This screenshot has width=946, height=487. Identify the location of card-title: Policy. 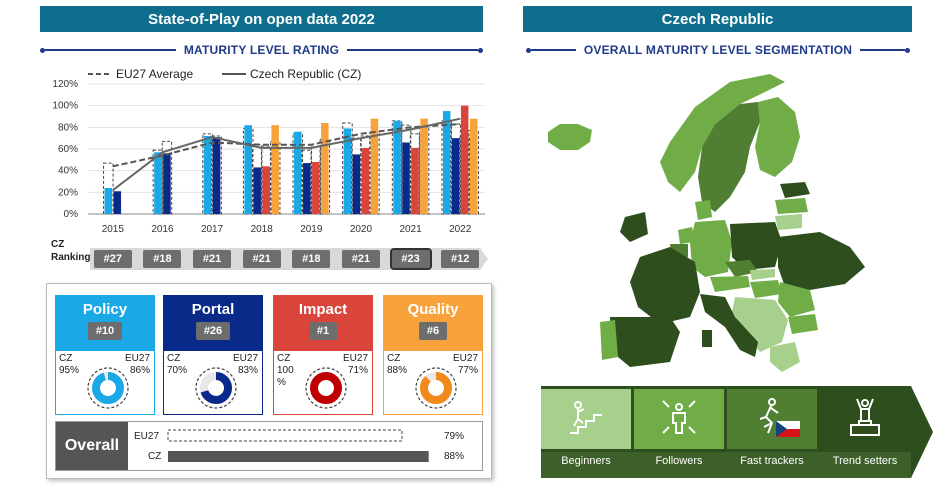
(105, 309).